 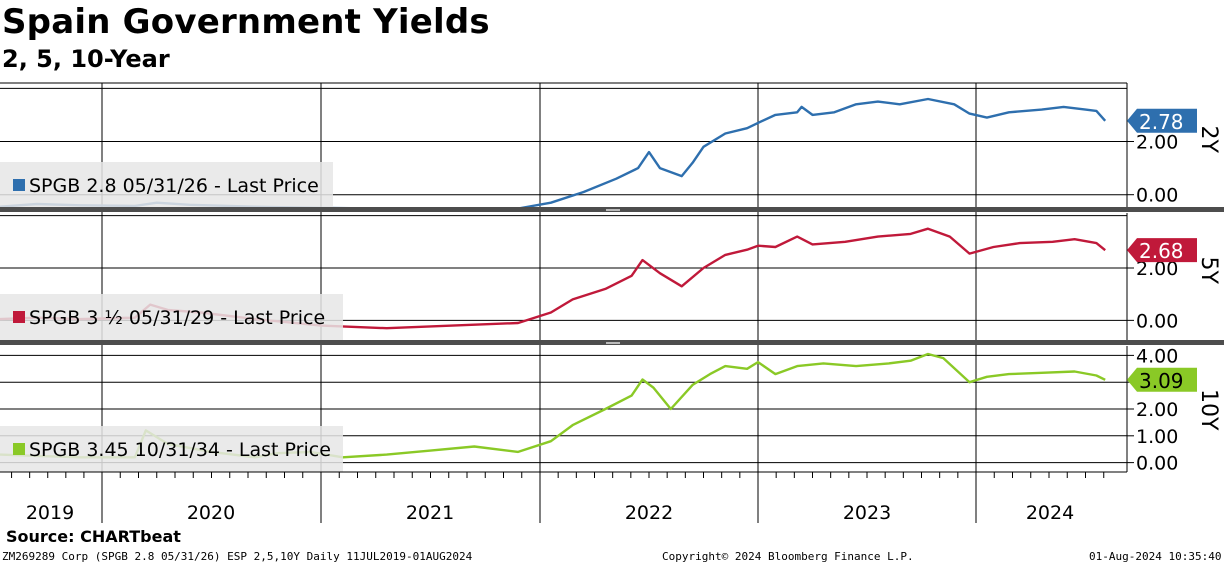 What do you see at coordinates (1208, 140) in the screenshot?
I see `panel-name-label: 2Y` at bounding box center [1208, 140].